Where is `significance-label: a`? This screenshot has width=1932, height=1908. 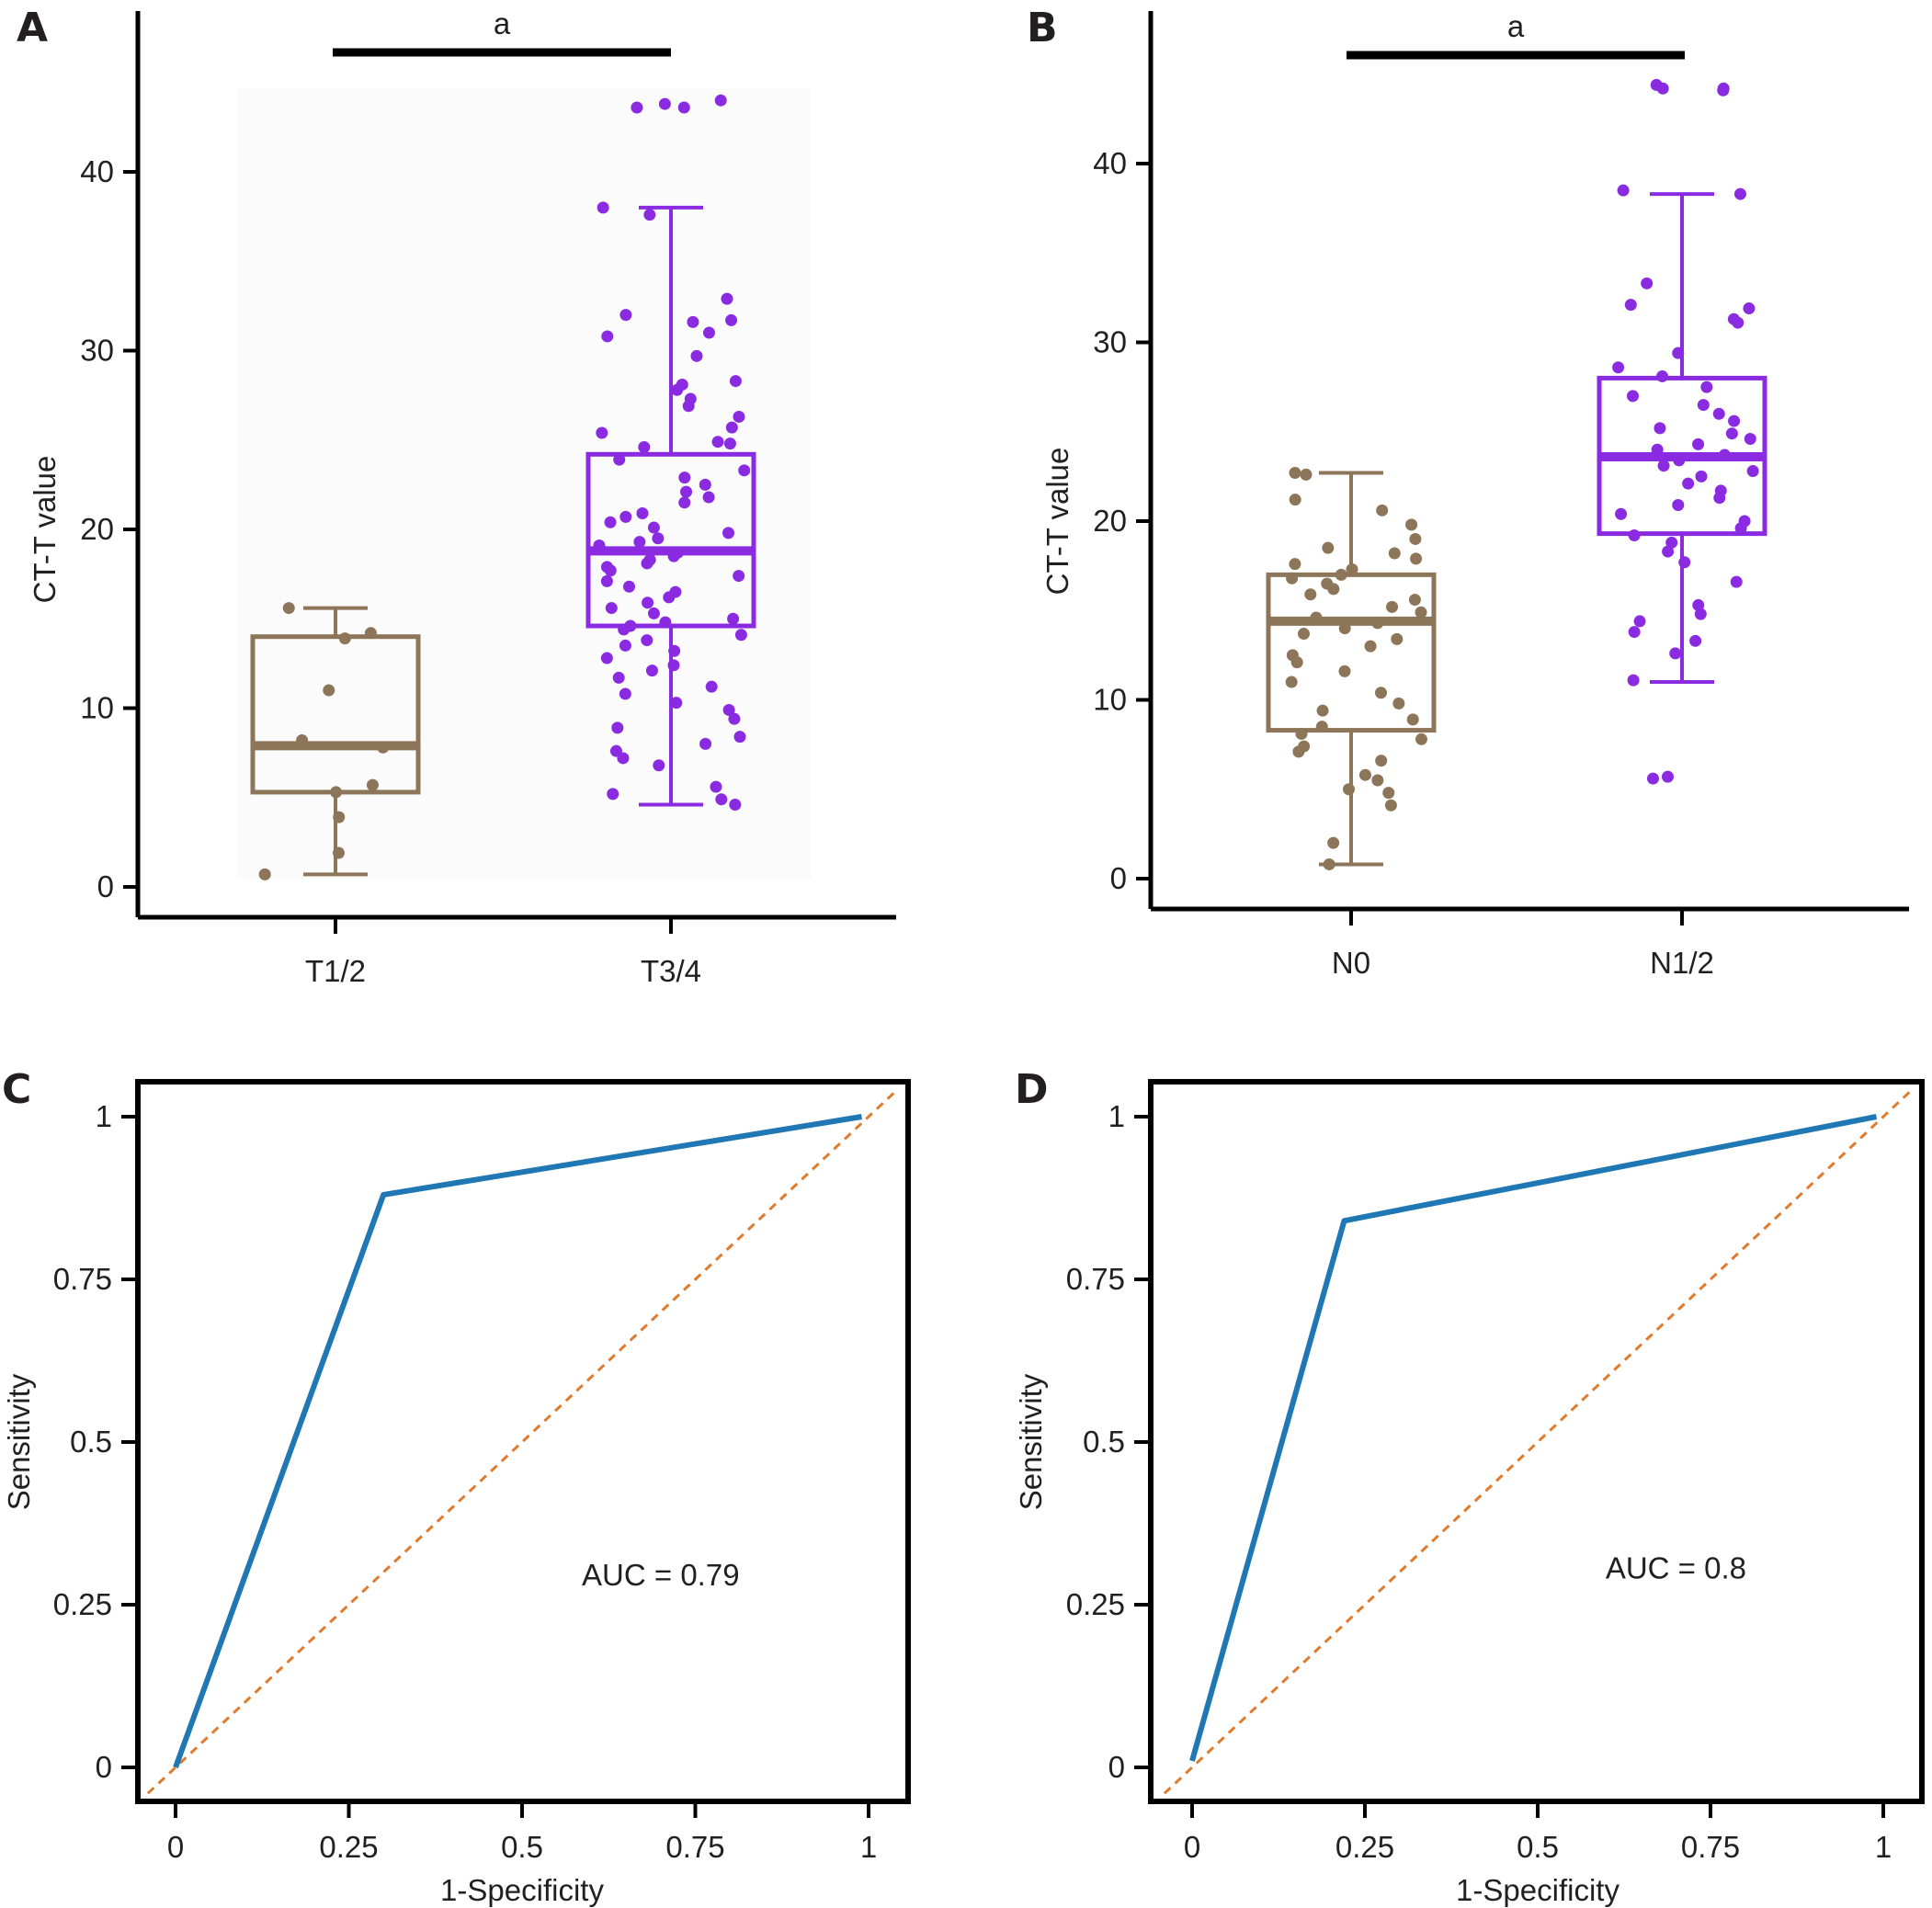
significance-label: a is located at coordinates (502, 23).